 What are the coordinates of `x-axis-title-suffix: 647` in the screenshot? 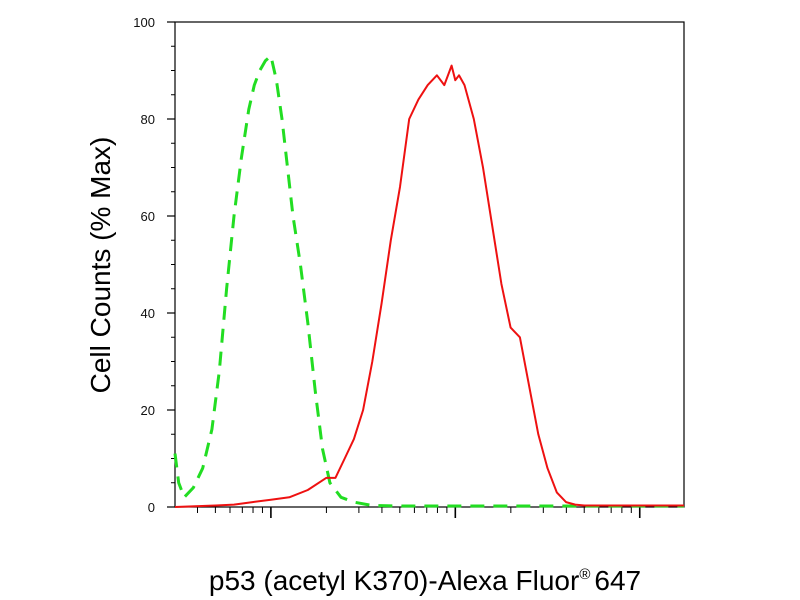 It's located at (617, 580).